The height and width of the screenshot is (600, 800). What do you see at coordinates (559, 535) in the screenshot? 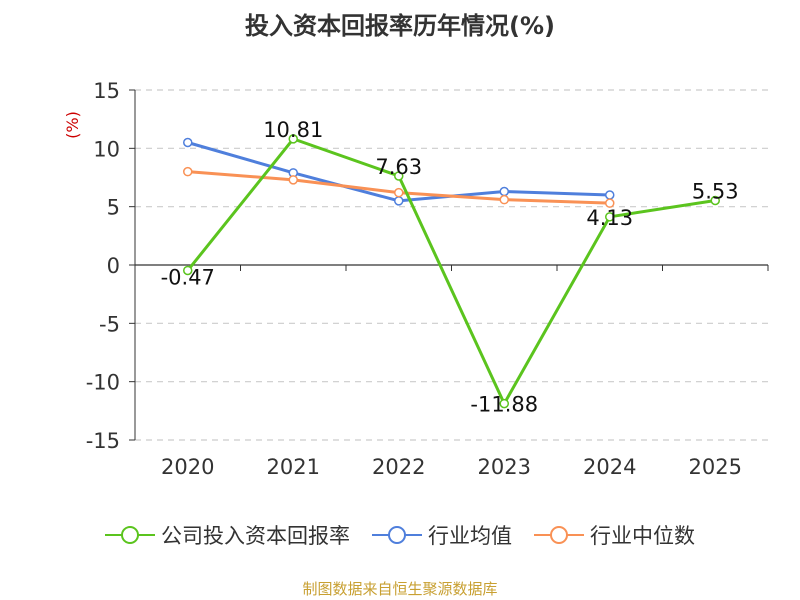
I see `legend-swatch-industry-median` at bounding box center [559, 535].